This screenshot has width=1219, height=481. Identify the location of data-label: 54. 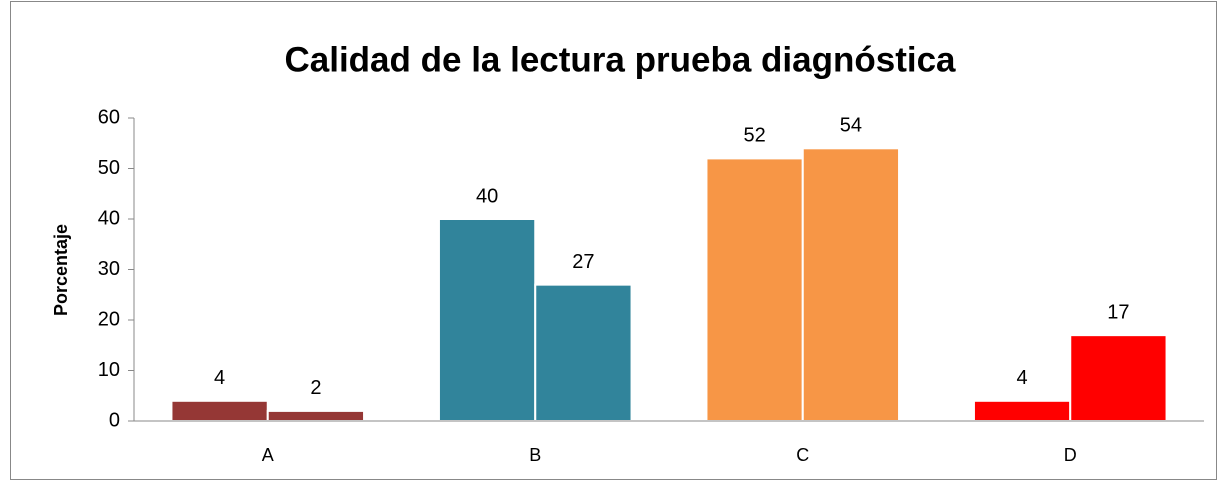
(851, 126).